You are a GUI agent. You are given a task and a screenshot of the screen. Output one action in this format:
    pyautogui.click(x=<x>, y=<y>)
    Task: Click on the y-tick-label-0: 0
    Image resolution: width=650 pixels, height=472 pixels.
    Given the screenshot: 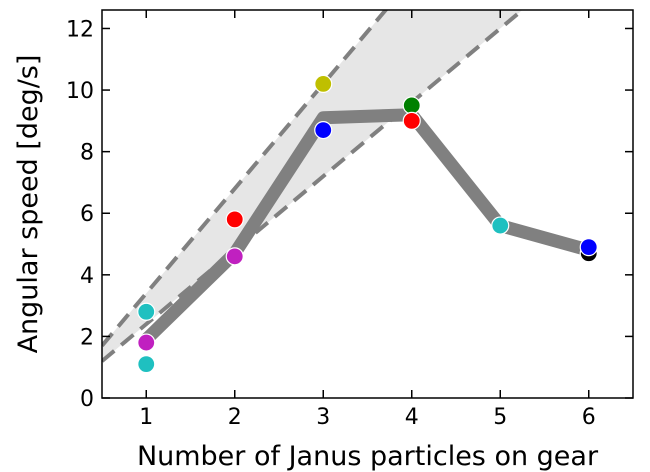 What is the action you would take?
    pyautogui.click(x=87, y=399)
    